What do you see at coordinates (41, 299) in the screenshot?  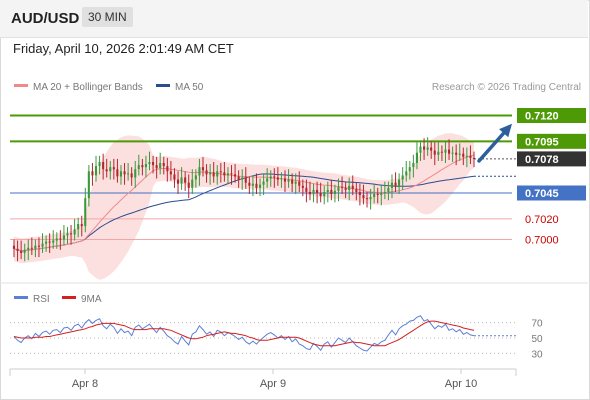 I see `rsi-legend-label: RSI` at bounding box center [41, 299].